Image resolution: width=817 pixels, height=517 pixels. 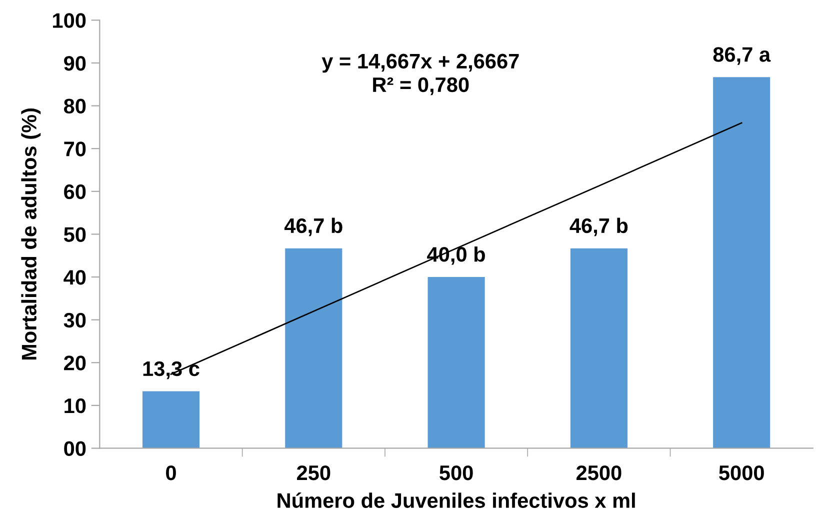 What do you see at coordinates (75, 106) in the screenshot?
I see `y-tick-label: 80` at bounding box center [75, 106].